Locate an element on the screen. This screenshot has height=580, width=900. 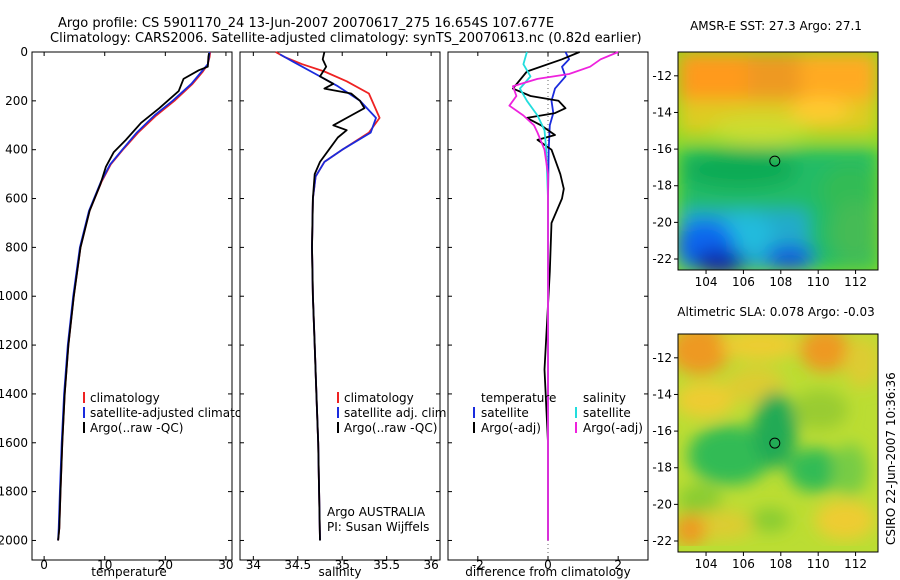
x-tick-label: 30 is located at coordinates (225, 565).